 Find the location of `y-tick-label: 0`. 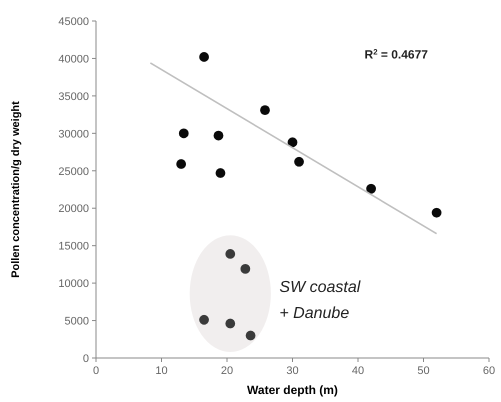

y-tick-label: 0 is located at coordinates (85, 359).